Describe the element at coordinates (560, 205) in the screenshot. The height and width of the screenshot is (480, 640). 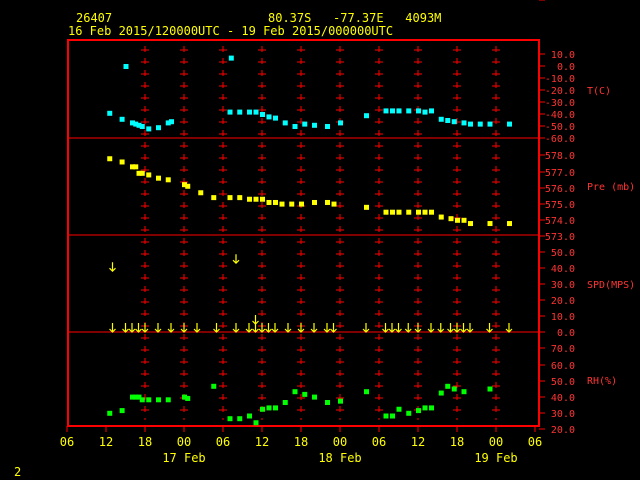
I see `y-tick-label: 575.0` at that location.